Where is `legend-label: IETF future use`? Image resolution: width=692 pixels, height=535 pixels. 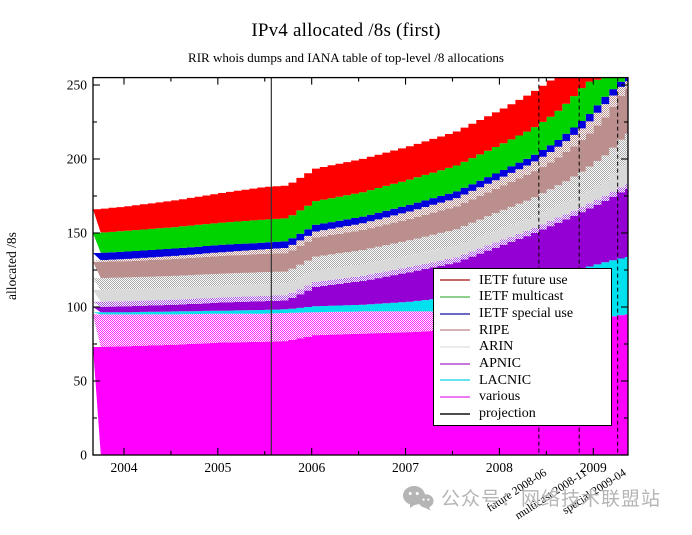
legend-label: IETF future use is located at coordinates (523, 280).